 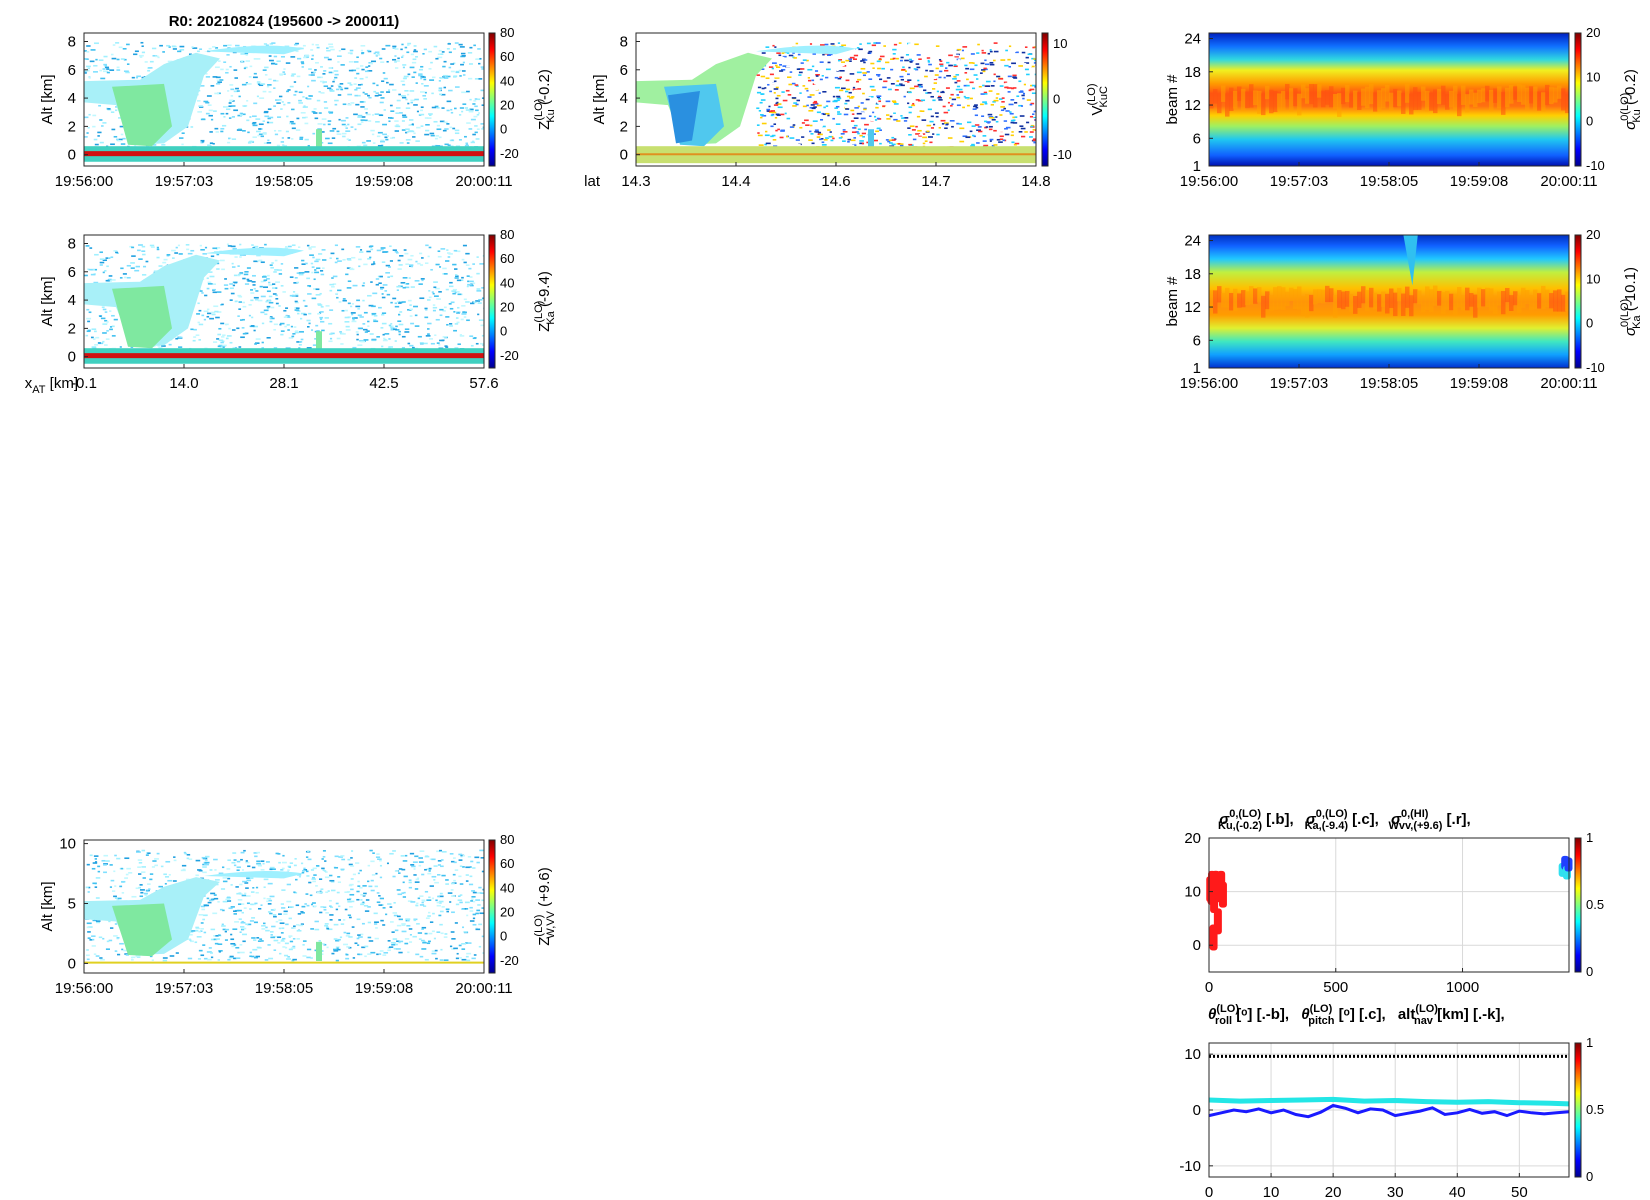 What do you see at coordinates (492, 906) in the screenshot?
I see `zw-colorbar-frame` at bounding box center [492, 906].